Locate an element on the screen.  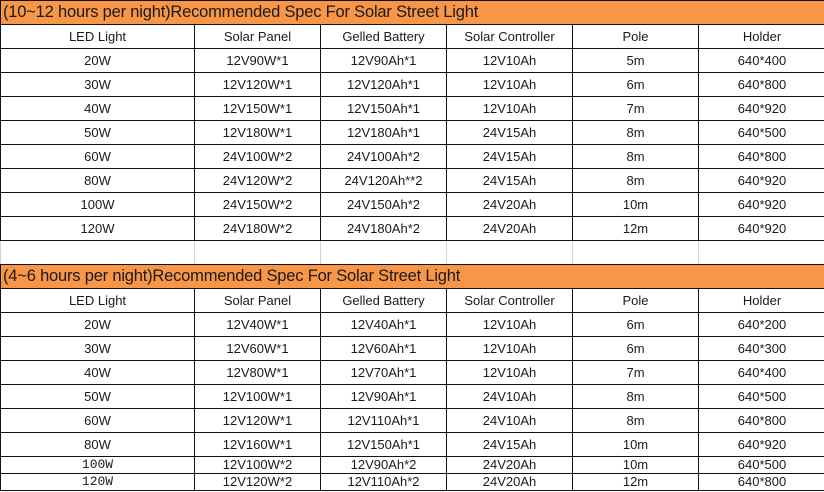
table-row: 20W 12V90W*1 12V90Ah*1 12V10Ah 5m 640*400 is located at coordinates (412, 60).